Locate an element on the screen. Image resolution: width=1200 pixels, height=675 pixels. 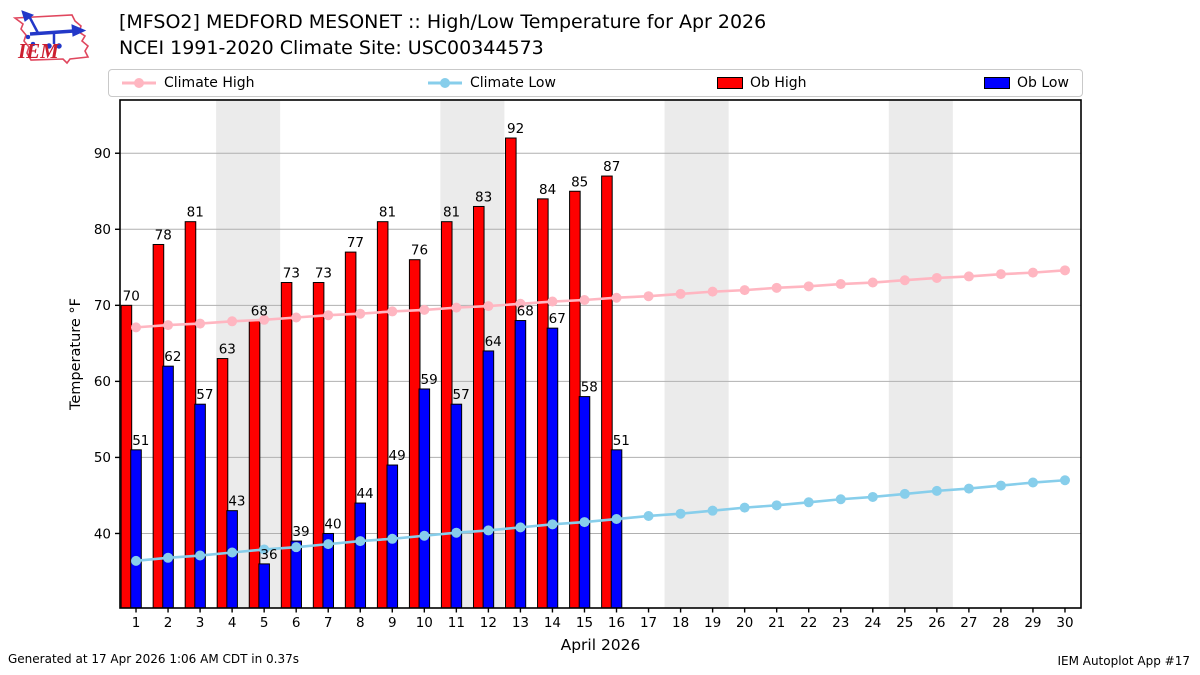
legend-label: Climate Low is located at coordinates (513, 83).